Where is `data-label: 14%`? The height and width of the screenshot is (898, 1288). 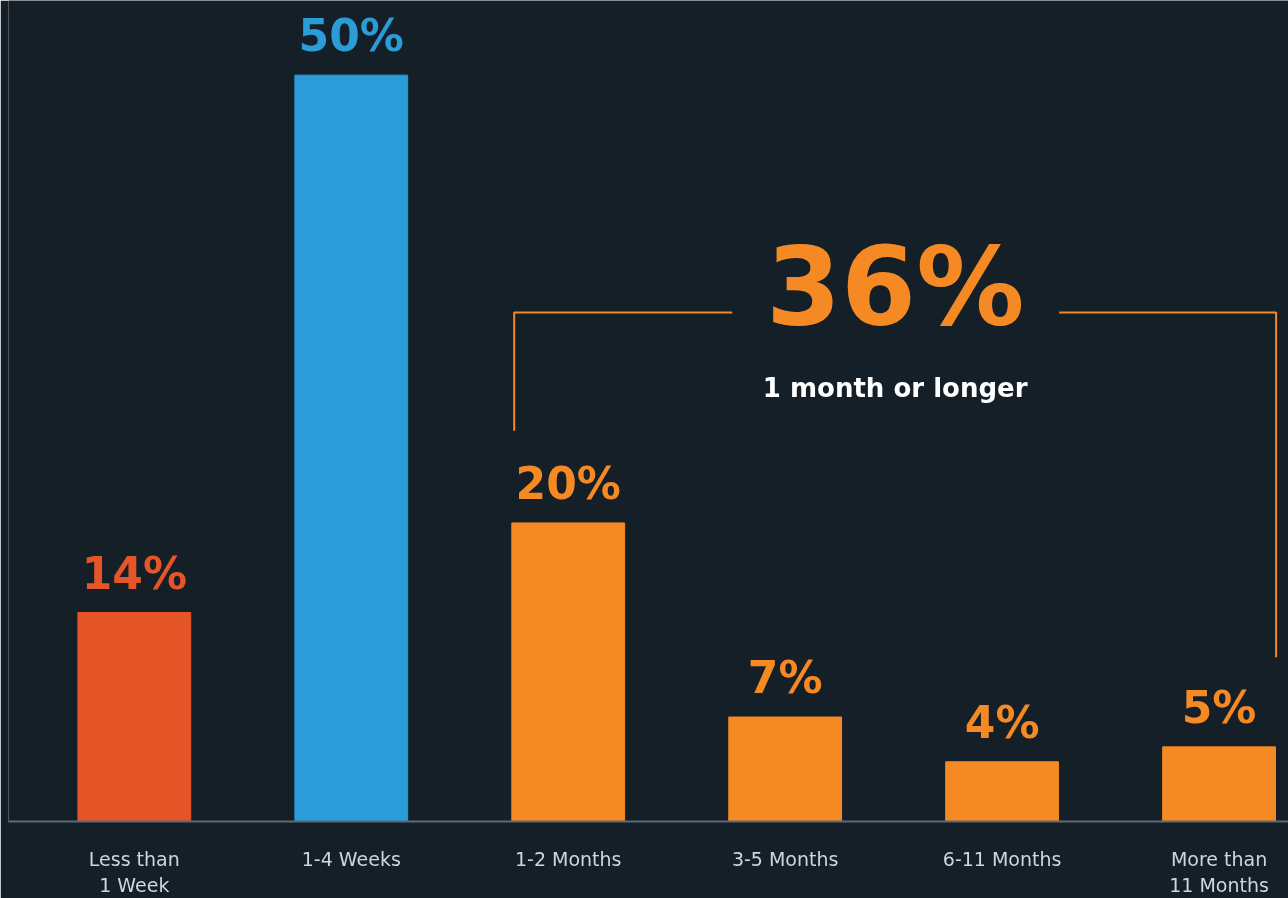 data-label: 14% is located at coordinates (134, 573).